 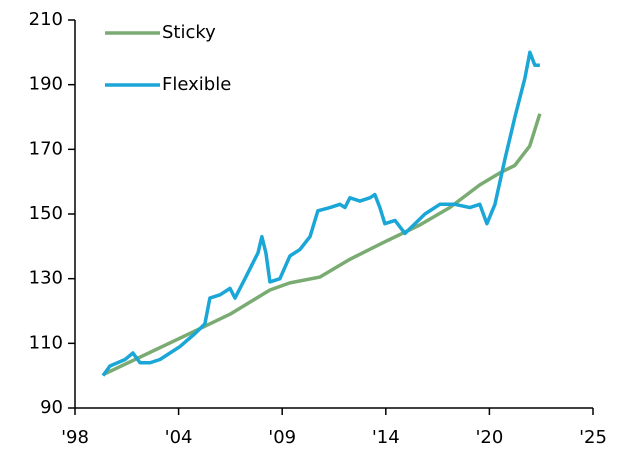 What do you see at coordinates (75, 437) in the screenshot?
I see `x-tick-label: '98` at bounding box center [75, 437].